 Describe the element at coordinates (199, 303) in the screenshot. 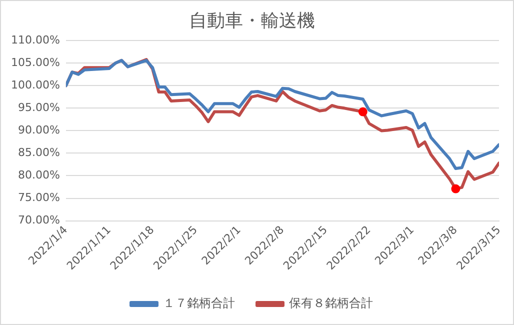

I see `legend-label: １７銘柄合計` at that location.